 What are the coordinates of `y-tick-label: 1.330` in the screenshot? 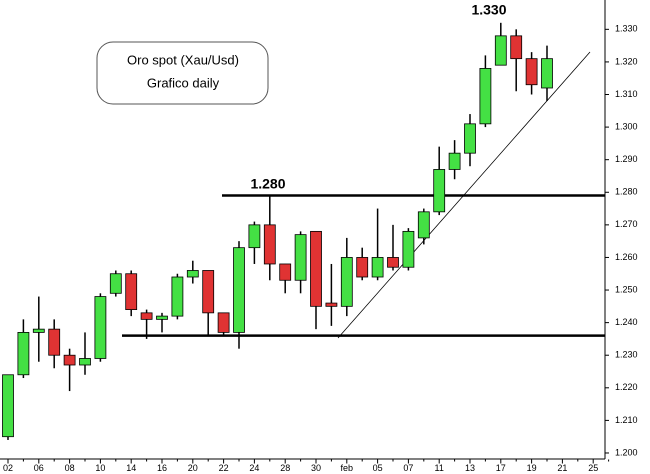 It's located at (626, 29).